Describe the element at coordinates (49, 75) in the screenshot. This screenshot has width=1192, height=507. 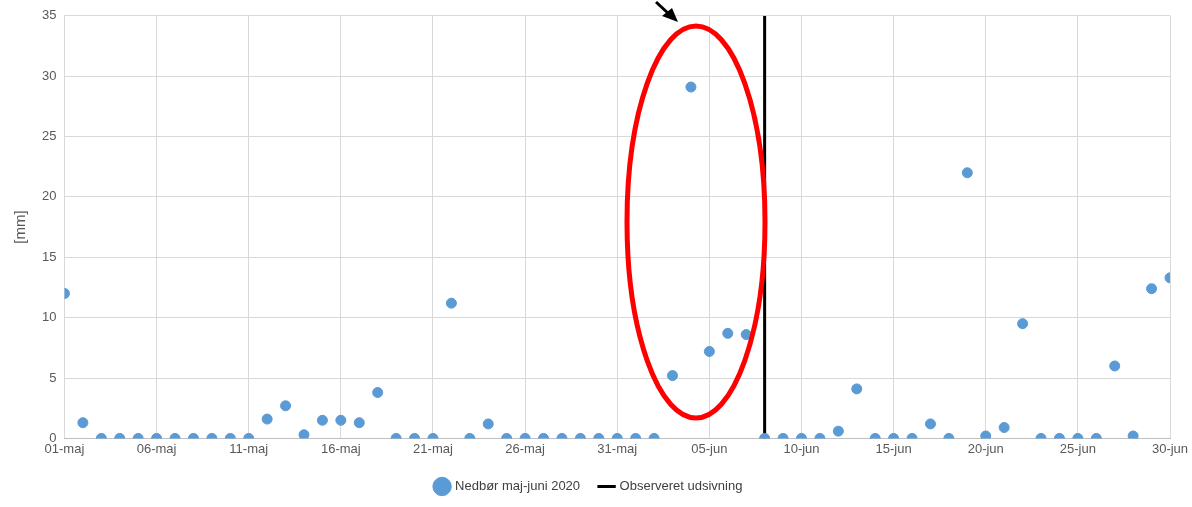
I see `y-tick-label: 30` at that location.